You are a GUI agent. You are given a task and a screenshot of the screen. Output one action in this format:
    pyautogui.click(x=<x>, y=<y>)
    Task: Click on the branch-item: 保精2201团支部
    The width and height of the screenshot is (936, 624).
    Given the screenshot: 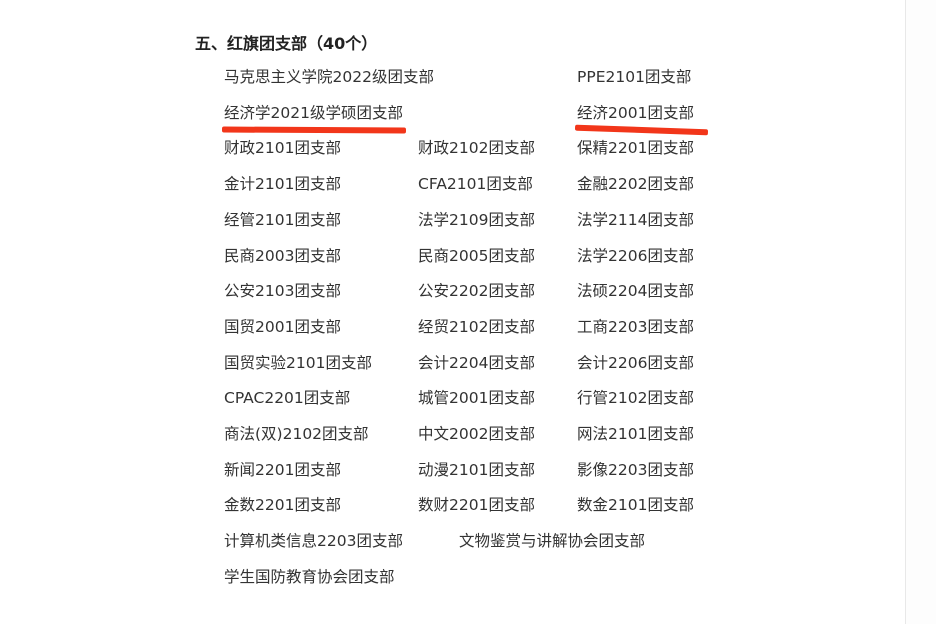 What is the action you would take?
    pyautogui.click(x=635, y=148)
    